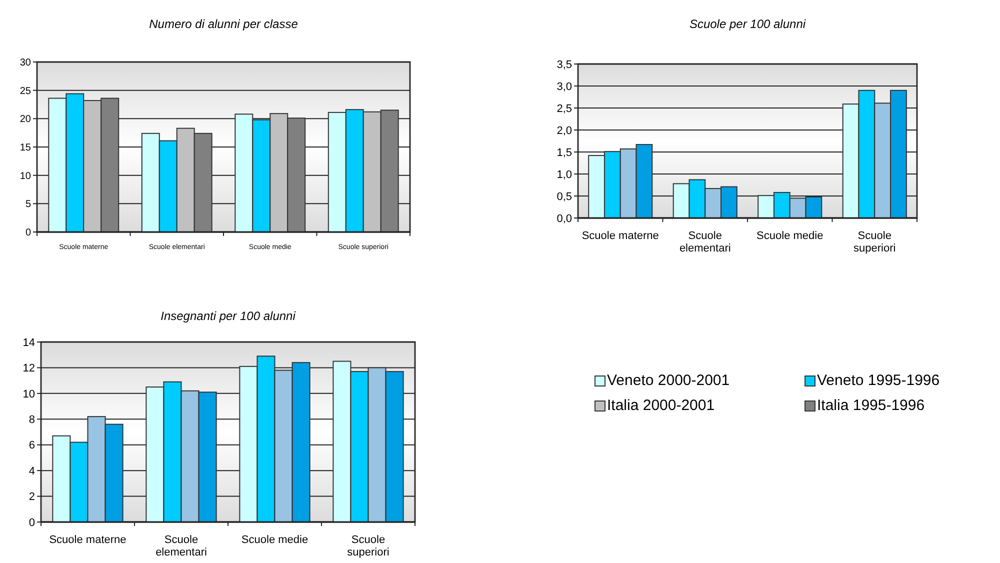 The image size is (1000, 563). Describe the element at coordinates (668, 380) in the screenshot. I see `legend-label: Veneto 2000-2001` at that location.